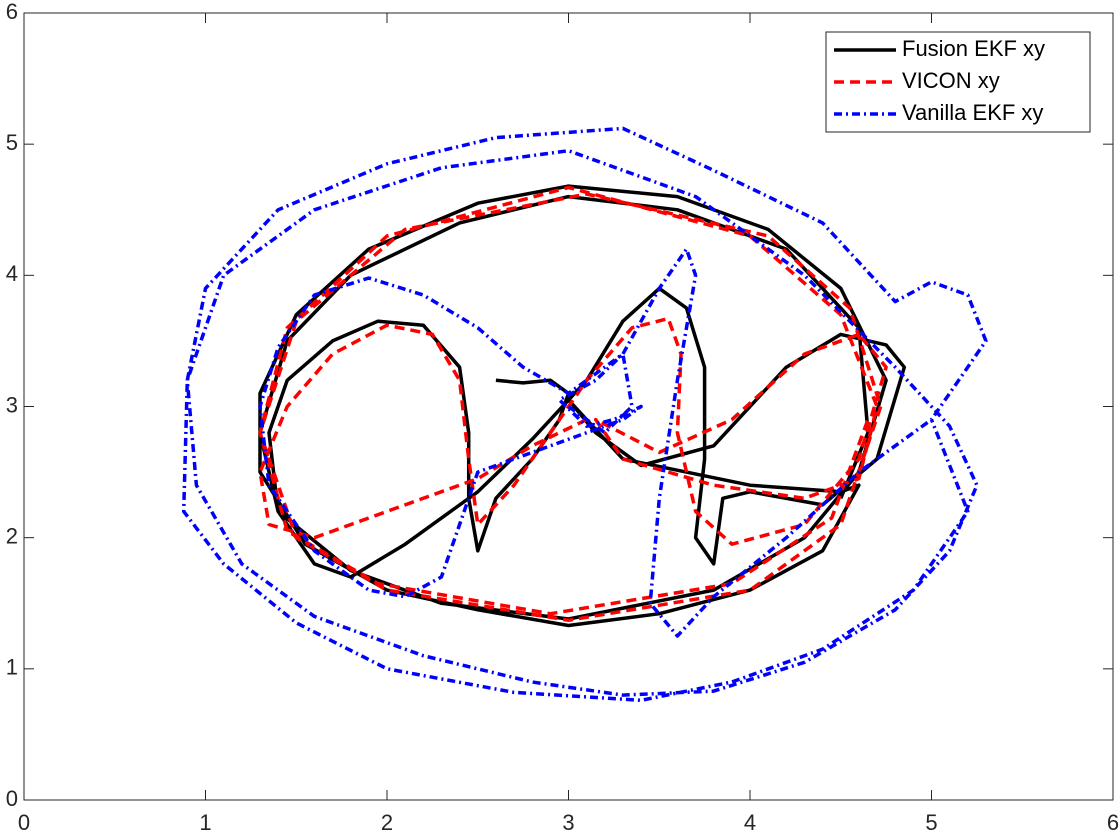  Describe the element at coordinates (12, 273) in the screenshot. I see `y-tick-label: 4` at that location.